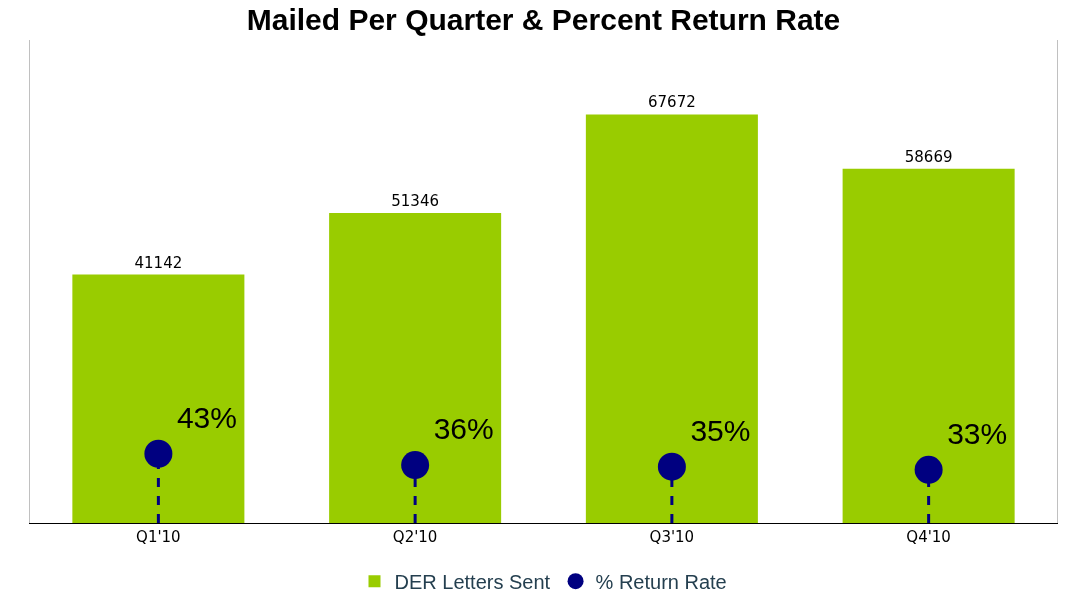 This screenshot has height=613, width=1087. Describe the element at coordinates (415, 537) in the screenshot. I see `x-tick-label: Q2'10` at that location.